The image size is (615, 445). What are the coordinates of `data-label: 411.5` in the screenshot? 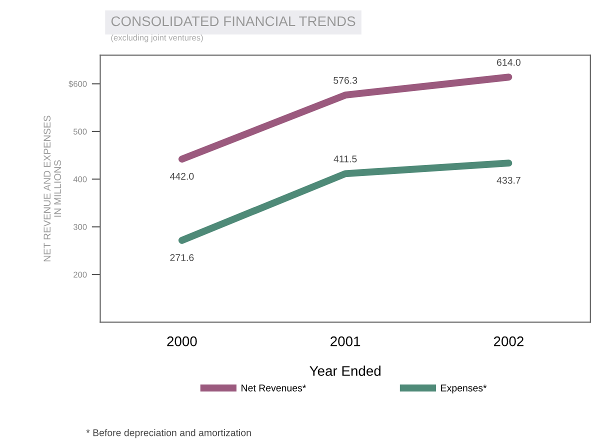 It's located at (345, 159).